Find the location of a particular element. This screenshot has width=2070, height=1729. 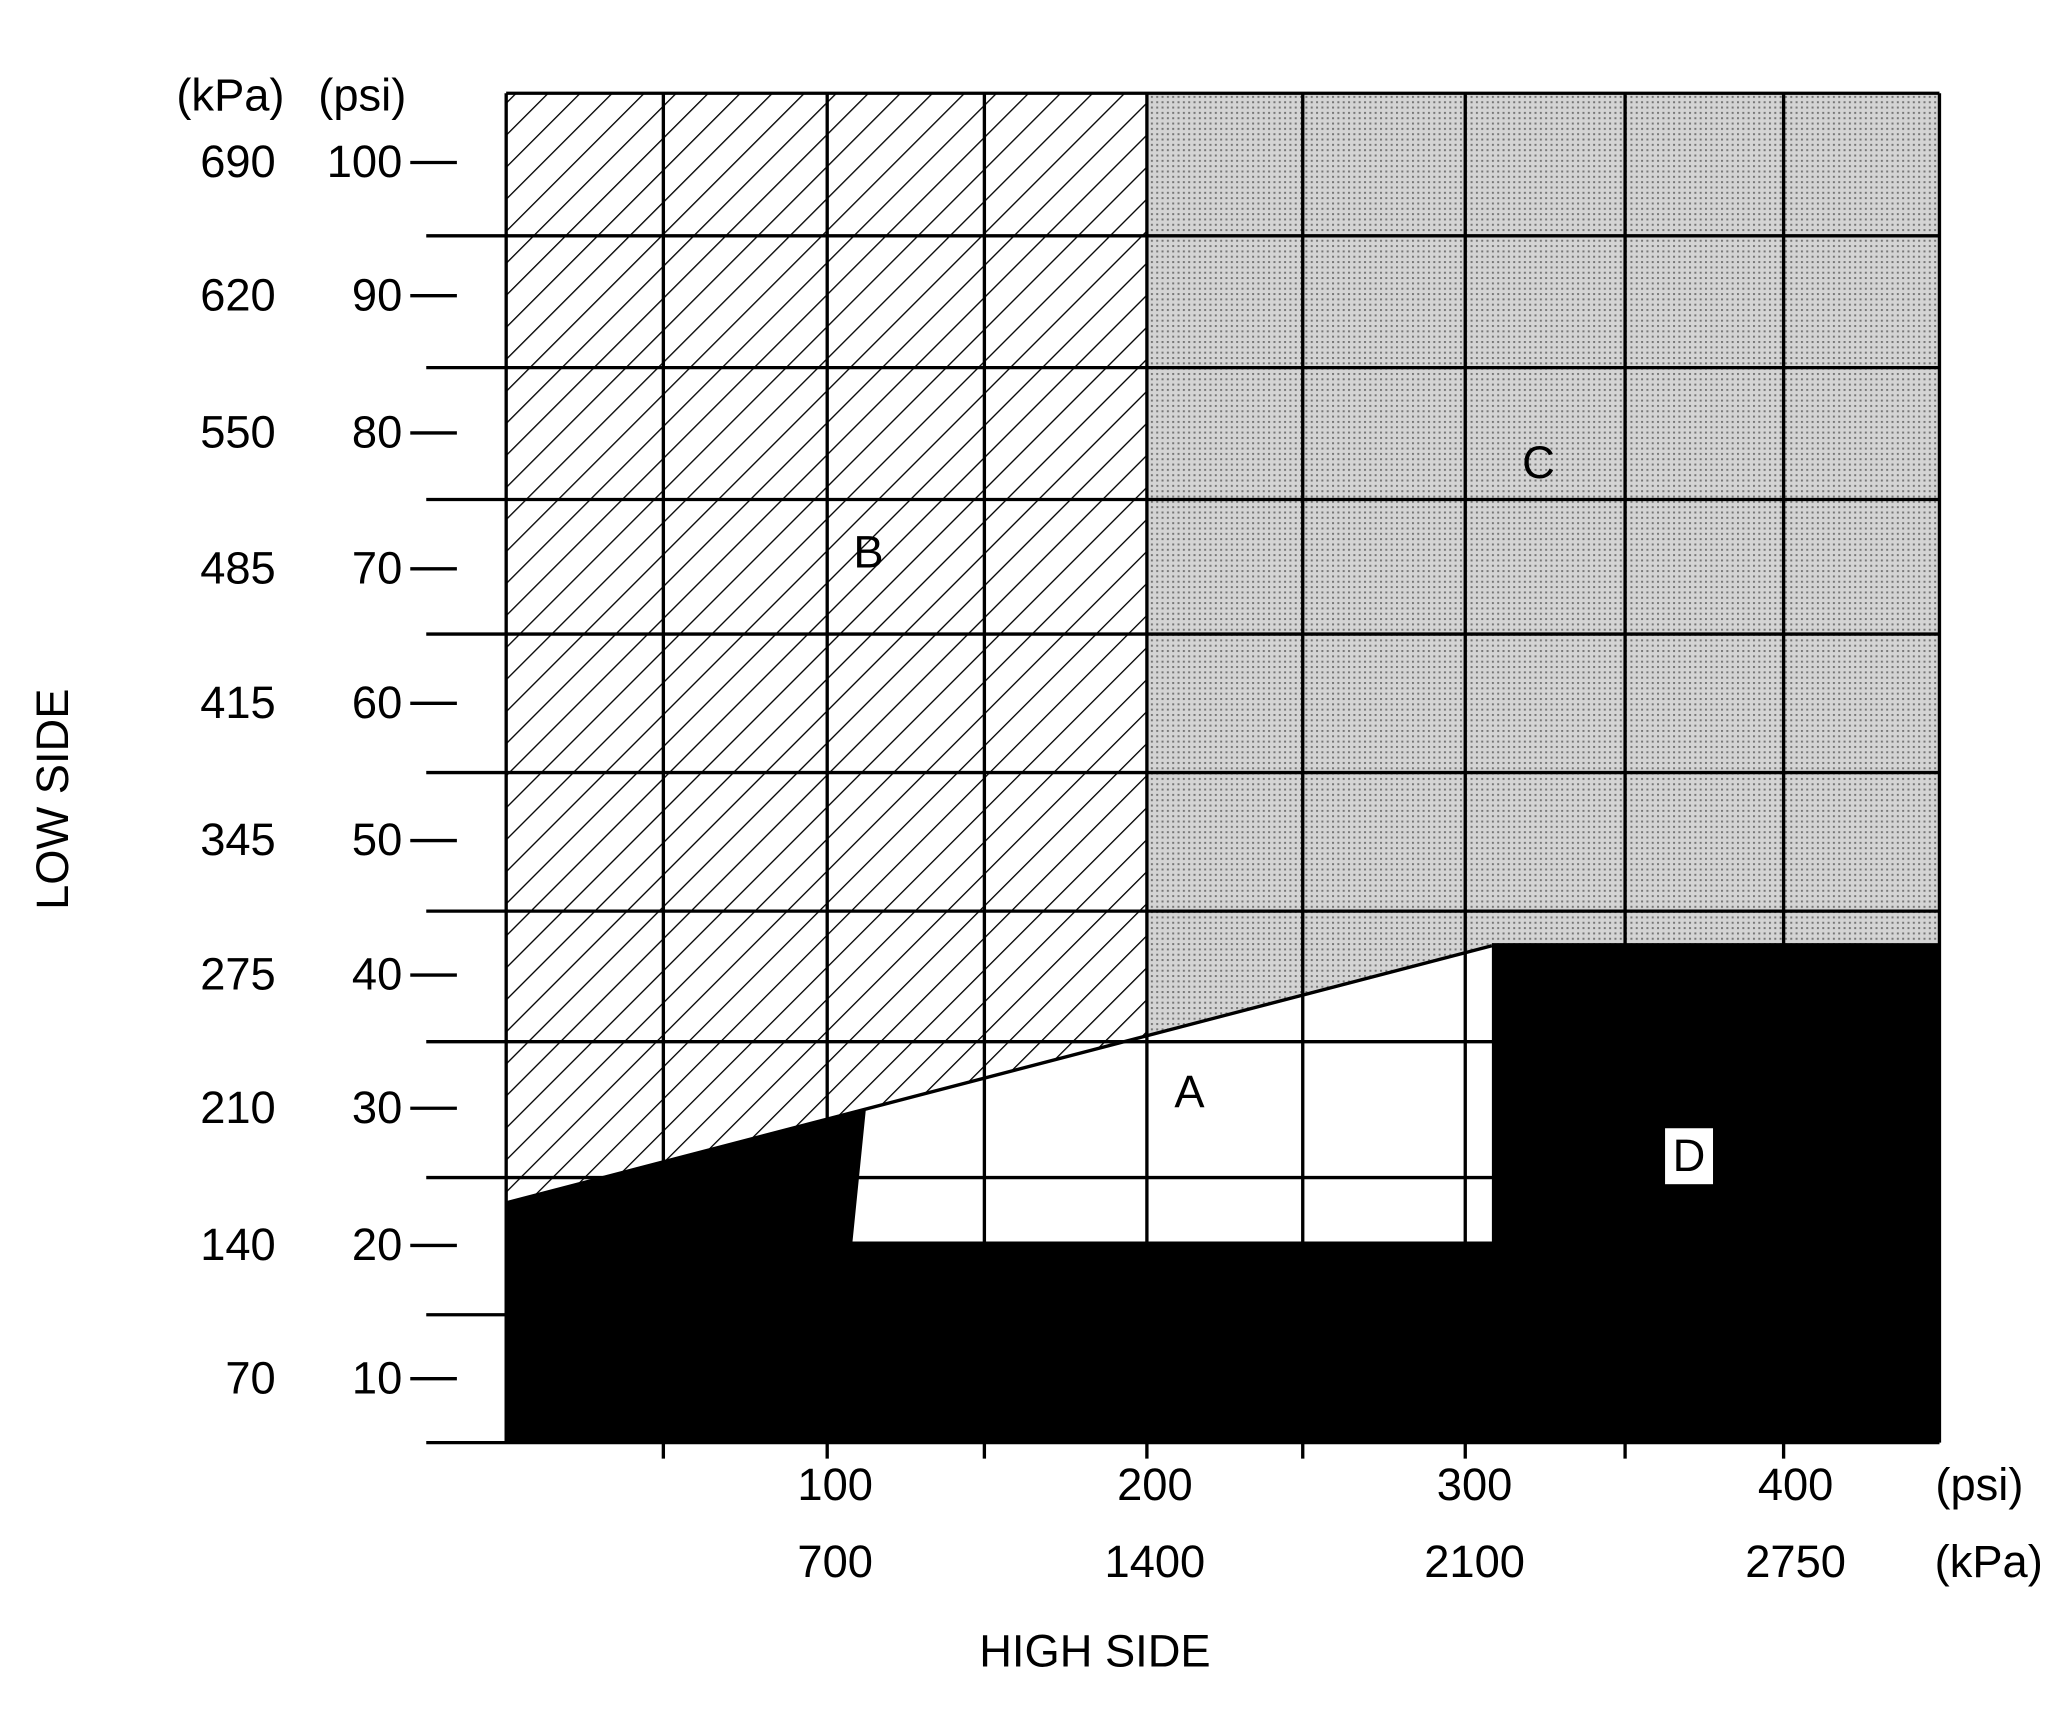

x-tick-label-psi: 300 is located at coordinates (1475, 1484).